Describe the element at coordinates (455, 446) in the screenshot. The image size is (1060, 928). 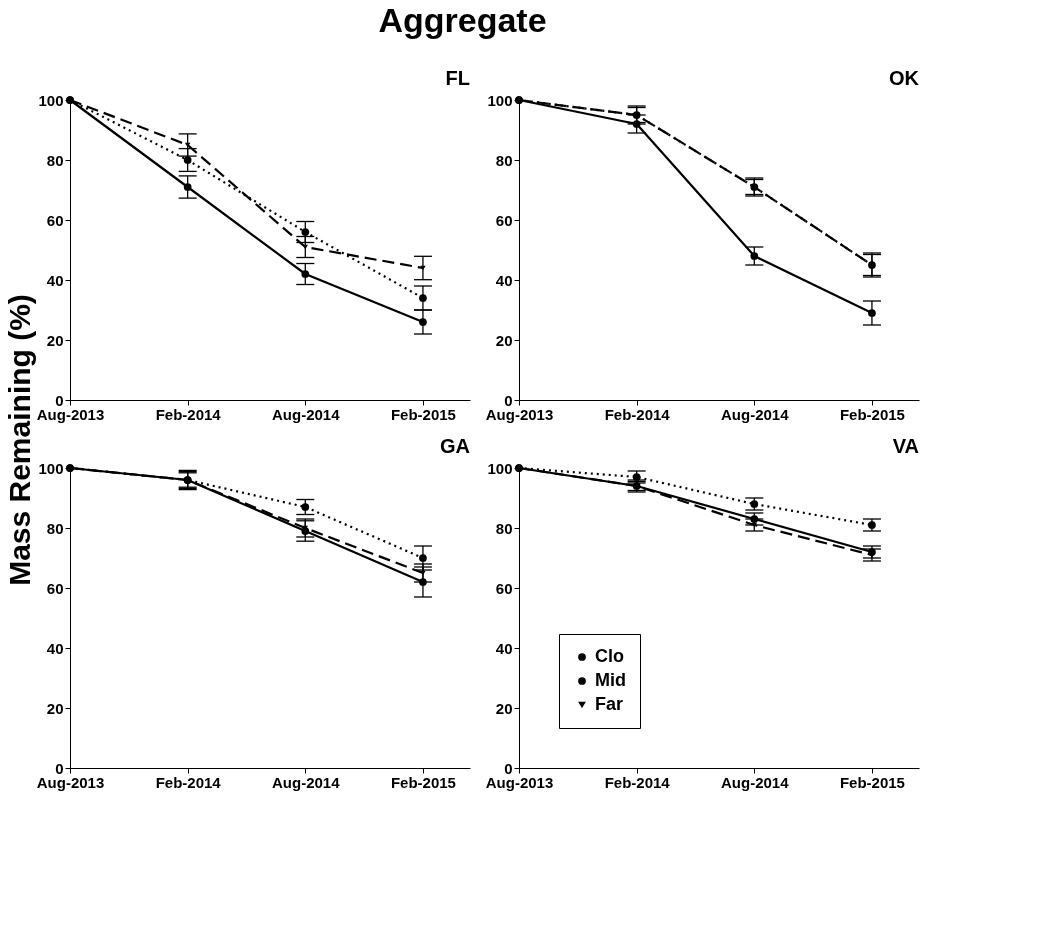
I see `chart-title: GA` at that location.